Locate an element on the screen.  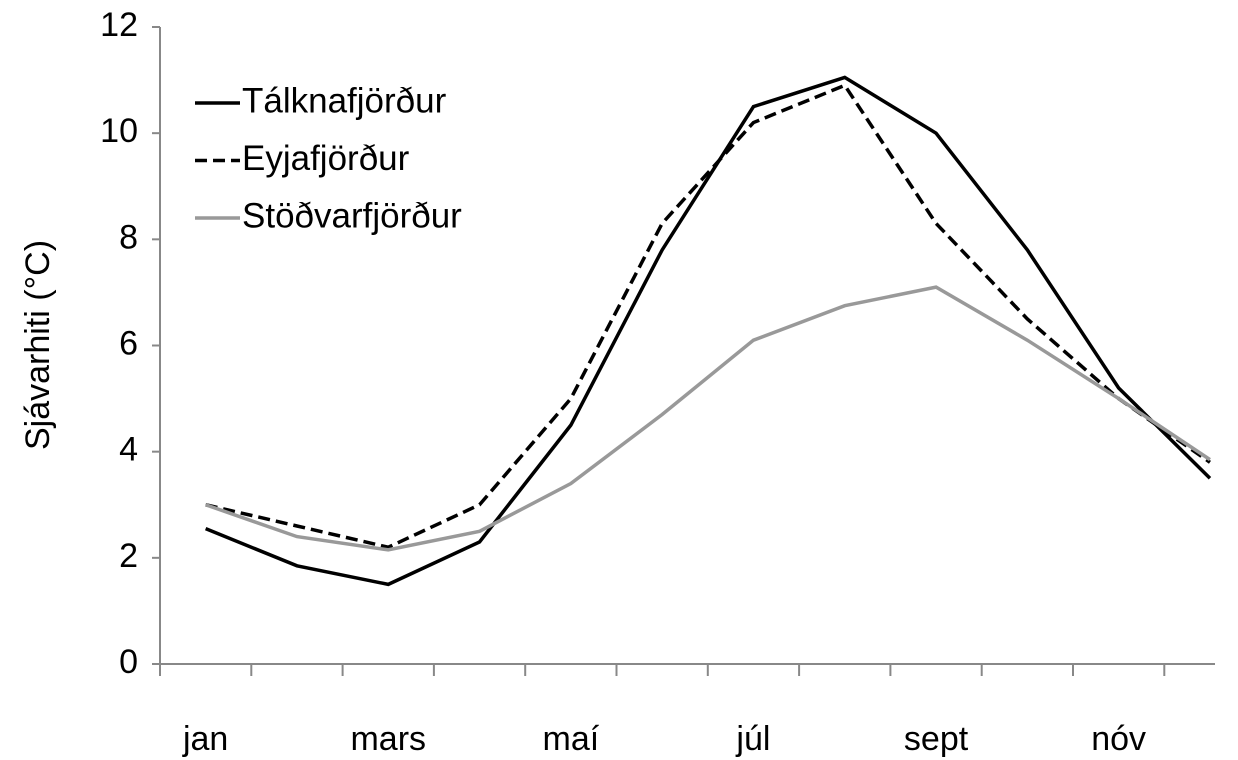
legend-label: Stöðvarfjörður is located at coordinates (352, 215).